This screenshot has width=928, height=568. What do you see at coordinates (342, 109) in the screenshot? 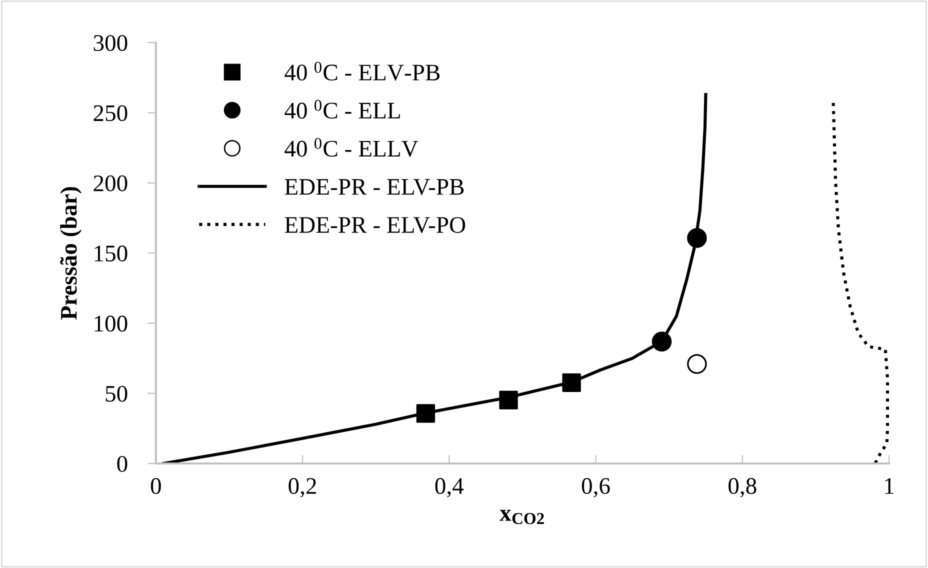
I see `legend-label: 40 $^{0}$C - ELL` at bounding box center [342, 109].